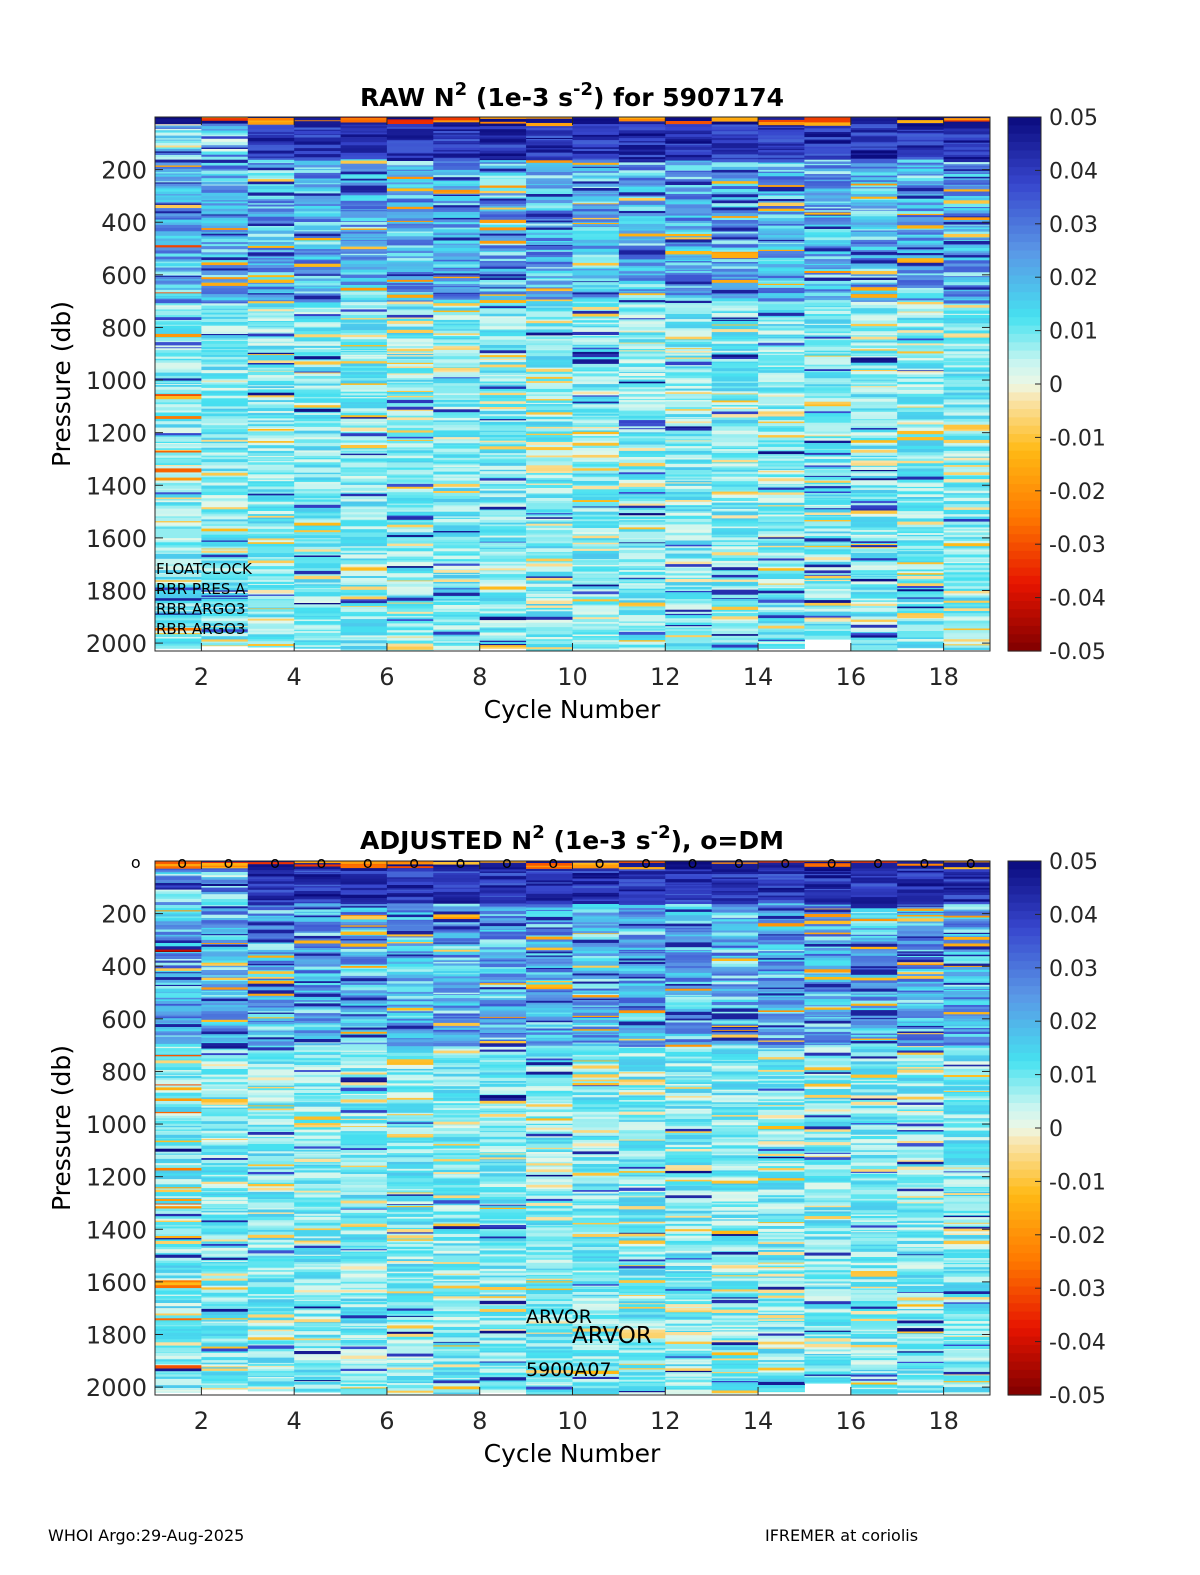 Image resolution: width=1200 pixels, height=1575 pixels. Describe the element at coordinates (204, 569) in the screenshot. I see `raw-annotation-1: FLOATCLOCK` at that location.